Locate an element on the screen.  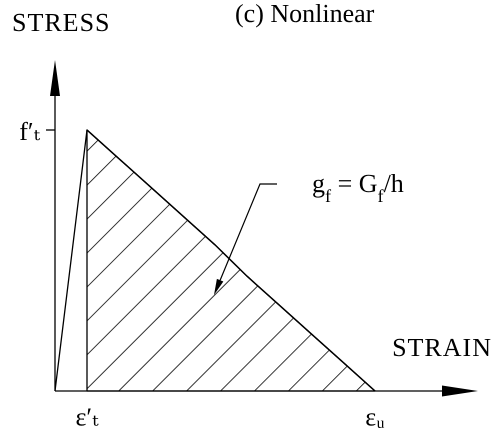
text: f′ₜ is located at coordinates (30, 131).